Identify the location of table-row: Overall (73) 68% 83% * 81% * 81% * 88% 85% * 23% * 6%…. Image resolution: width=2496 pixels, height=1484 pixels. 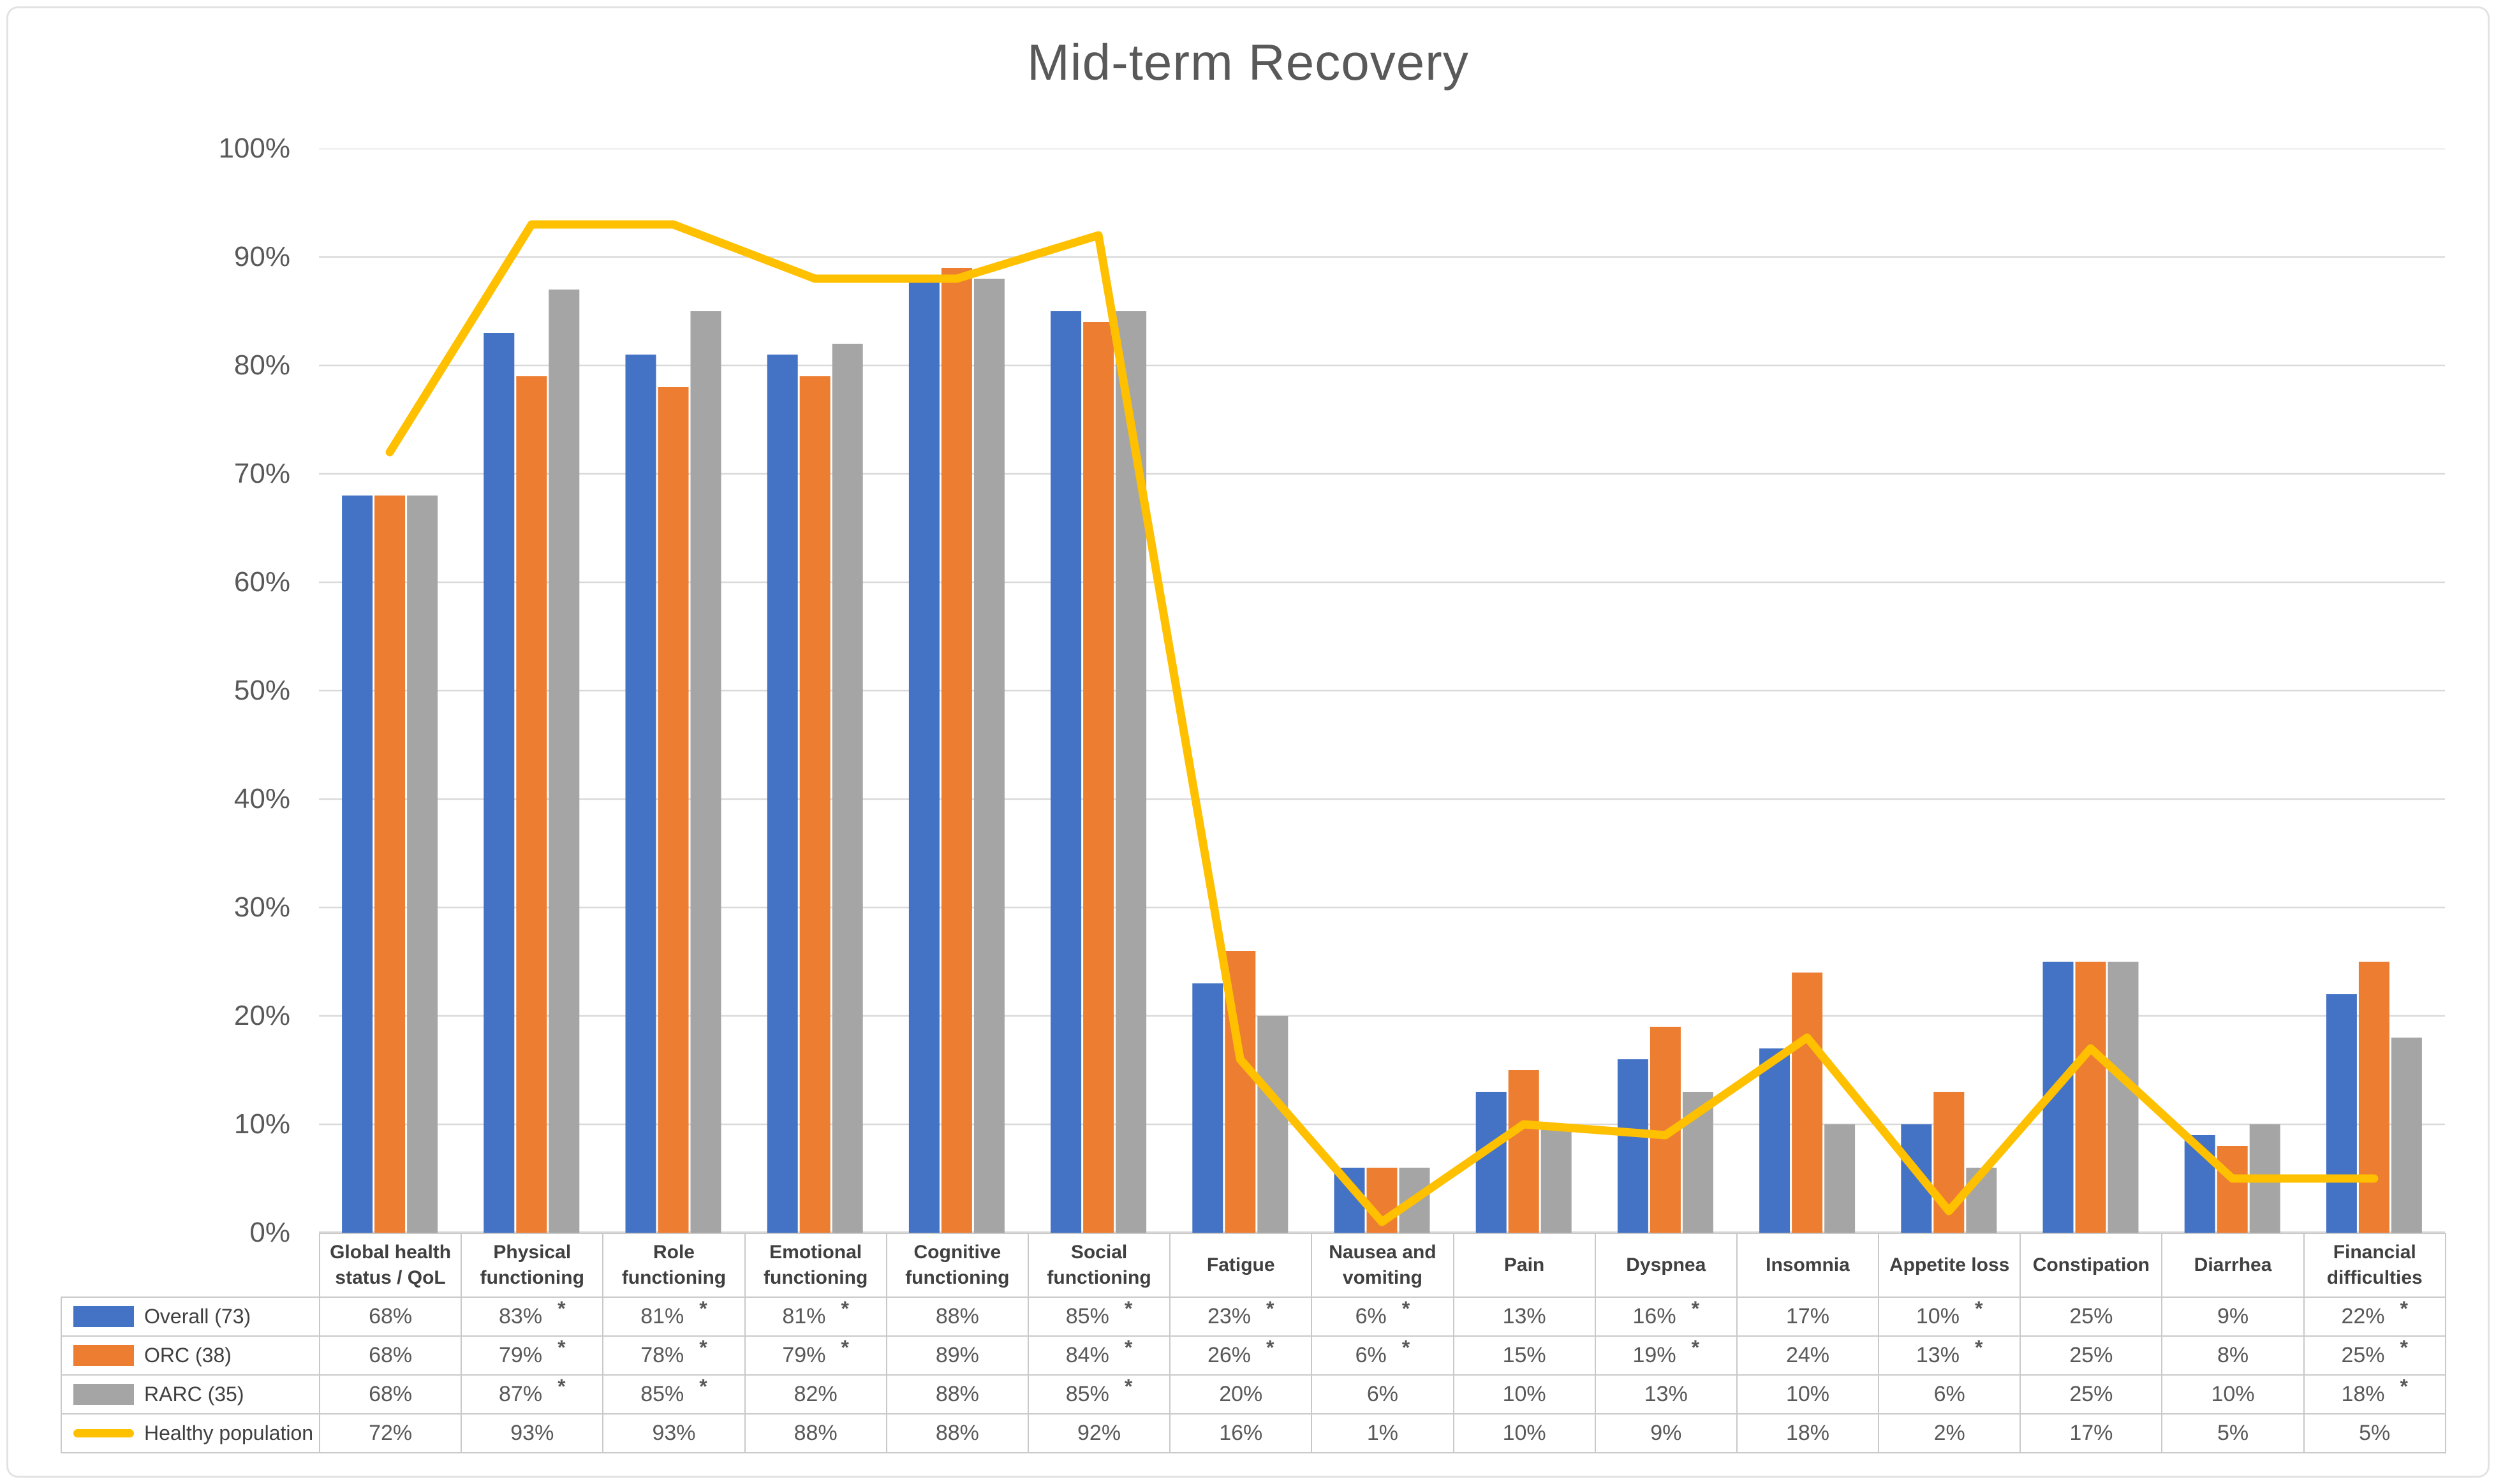
(1253, 1317).